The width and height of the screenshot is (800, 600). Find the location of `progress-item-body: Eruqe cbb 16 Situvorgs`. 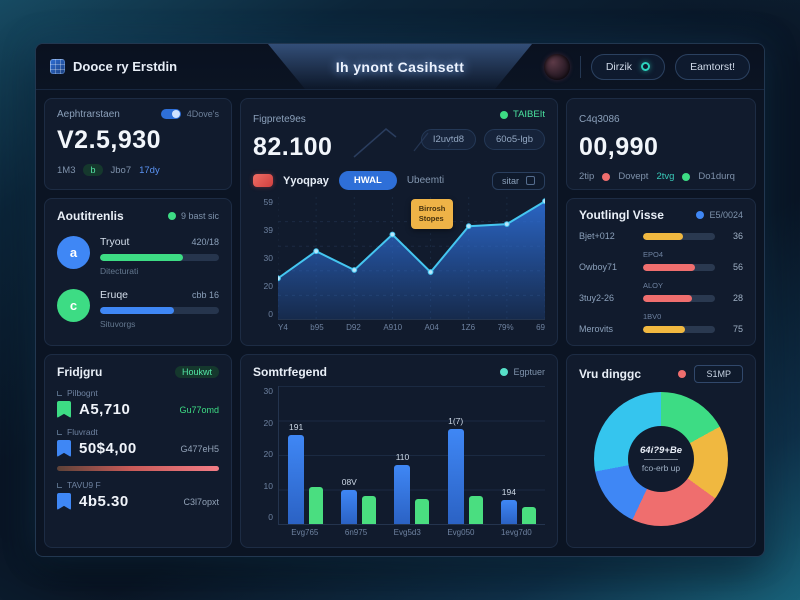

progress-item-body: Eruqe cbb 16 Situvorgs is located at coordinates (159, 309).